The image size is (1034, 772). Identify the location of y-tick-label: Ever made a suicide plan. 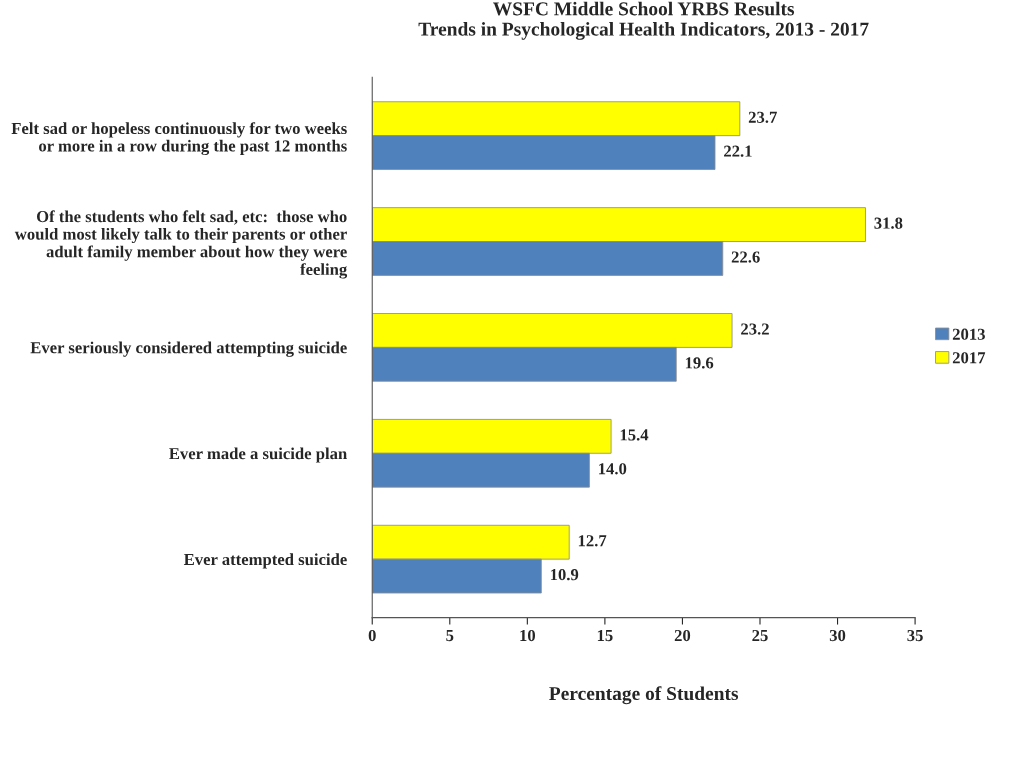
(258, 455).